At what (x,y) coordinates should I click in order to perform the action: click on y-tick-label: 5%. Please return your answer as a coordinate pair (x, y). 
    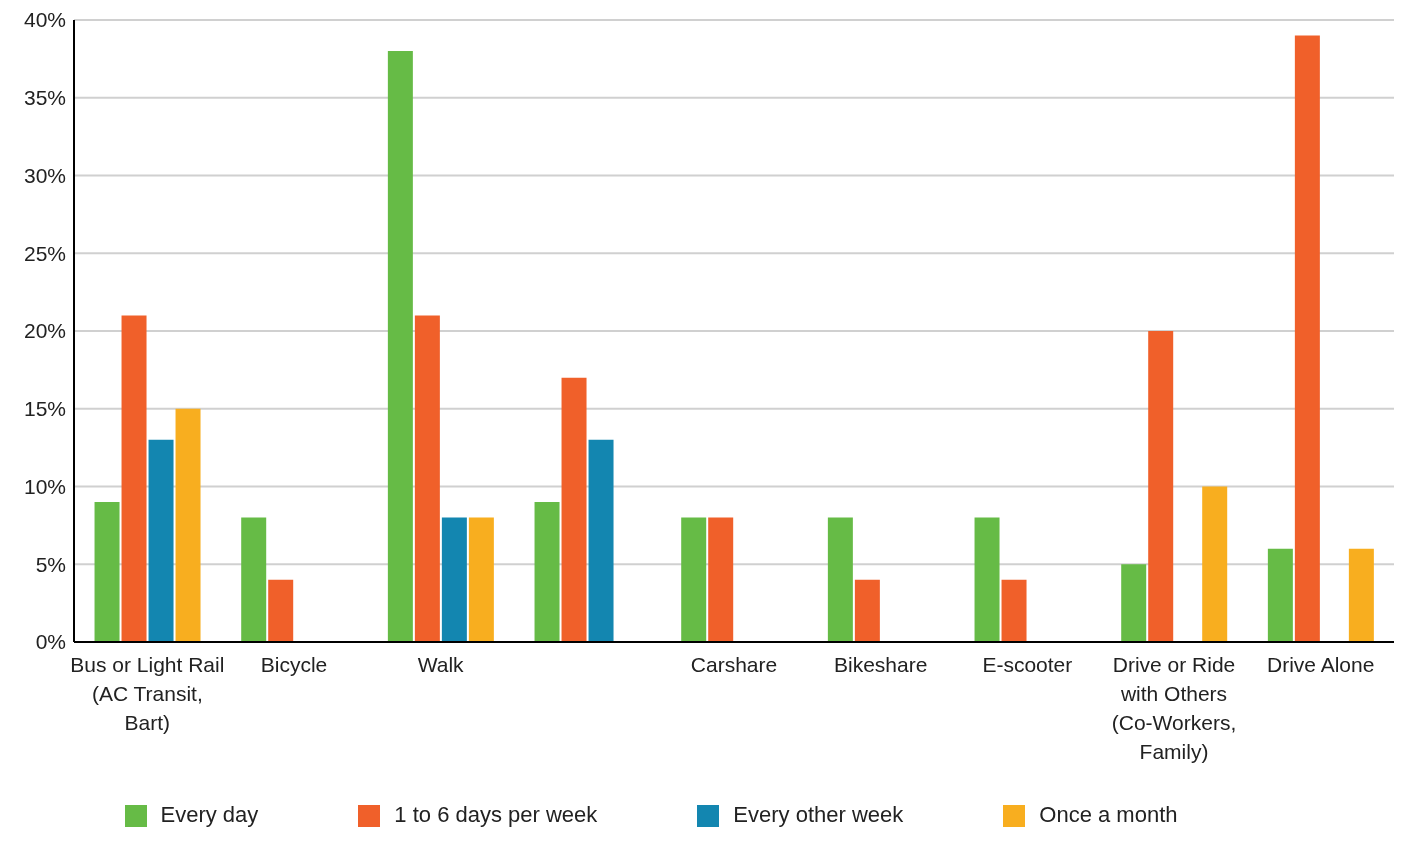
    Looking at the image, I should click on (50, 564).